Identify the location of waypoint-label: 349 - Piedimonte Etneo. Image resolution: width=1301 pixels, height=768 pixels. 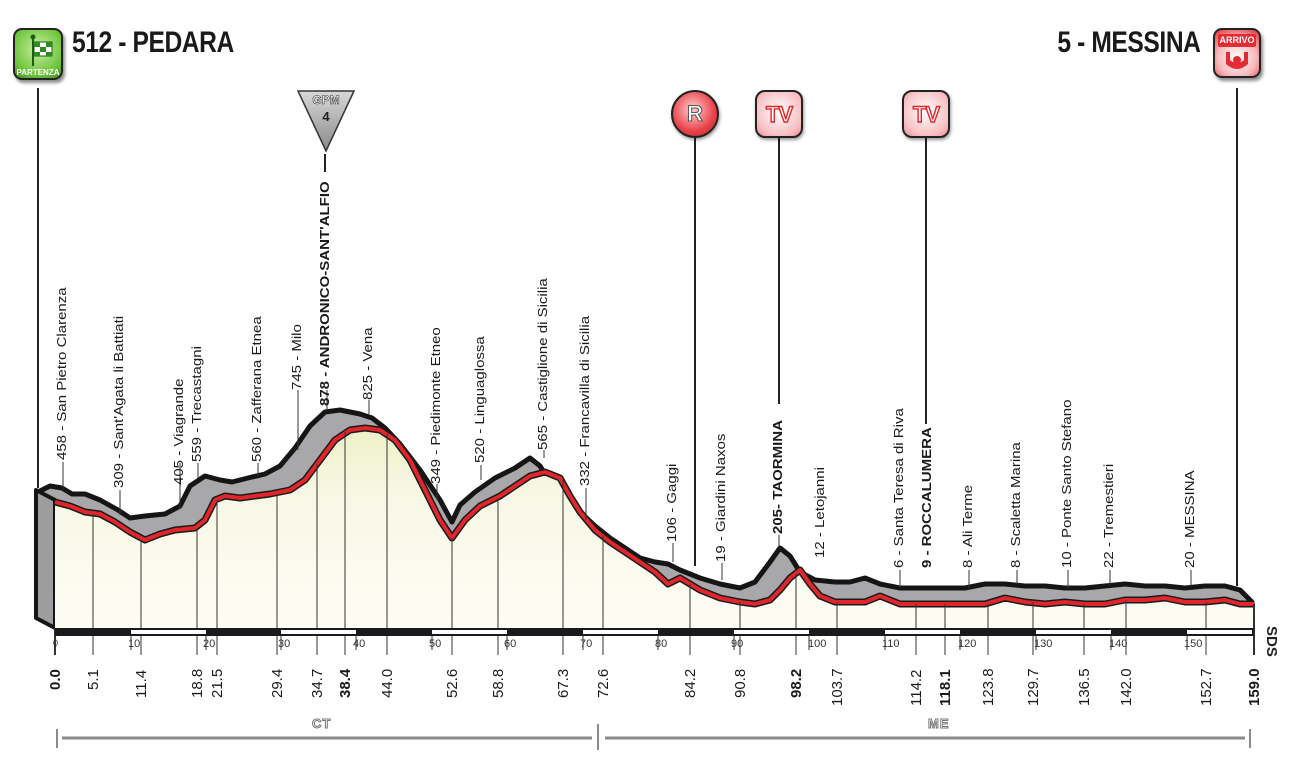
(436, 405).